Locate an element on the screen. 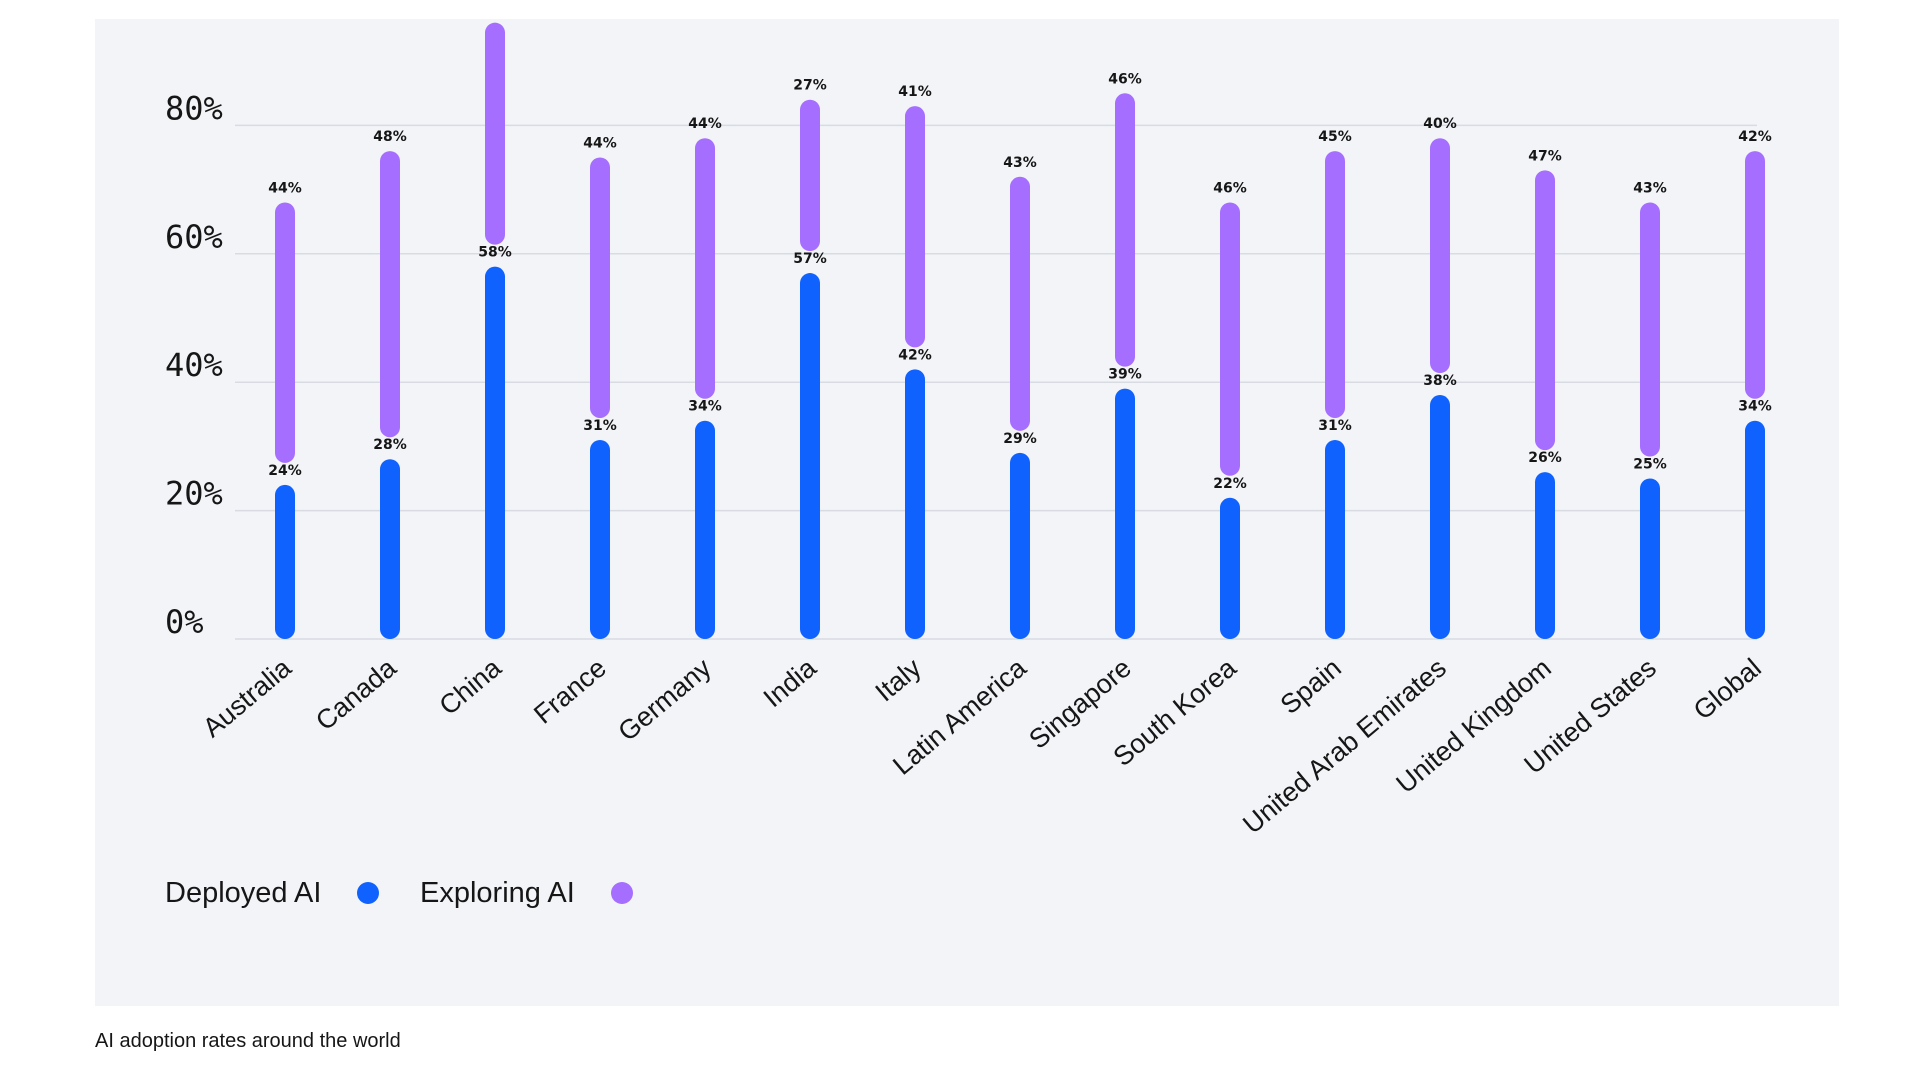  y-tick-label: 60% is located at coordinates (194, 237).